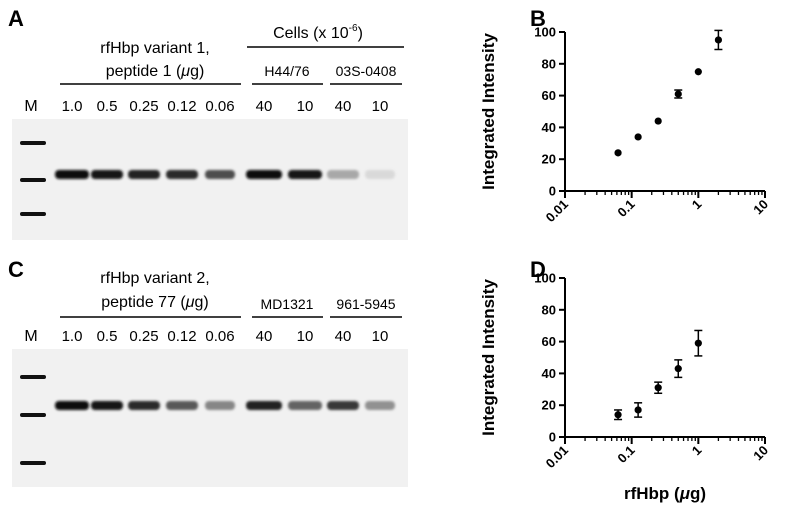 This screenshot has height=511, width=800. I want to click on gel-c-strain2: 961-5945, so click(365, 304).